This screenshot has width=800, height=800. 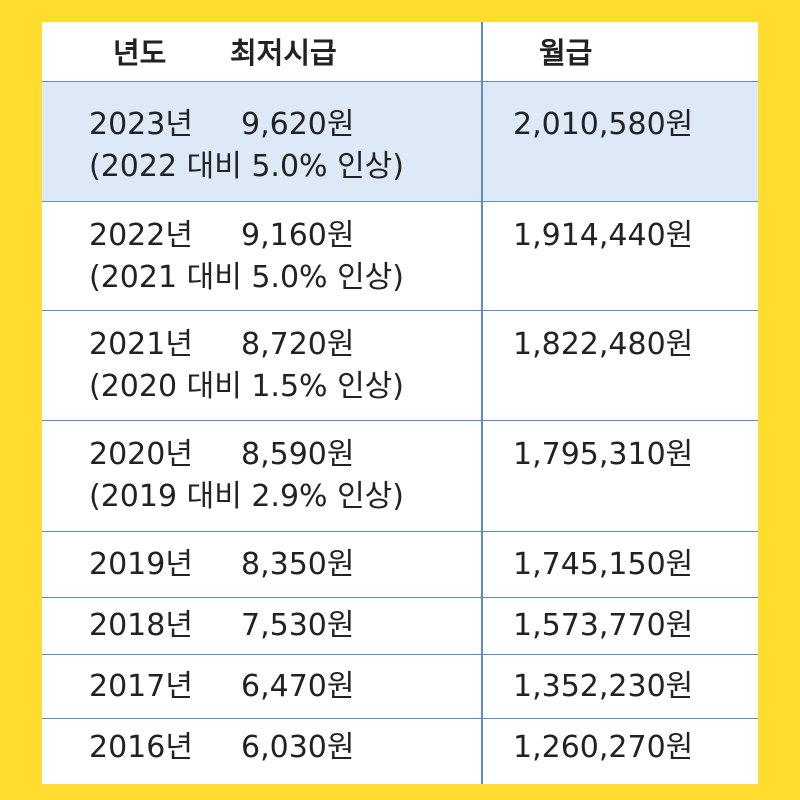 I want to click on hourly-wage-cell: 8,720원, so click(x=298, y=344).